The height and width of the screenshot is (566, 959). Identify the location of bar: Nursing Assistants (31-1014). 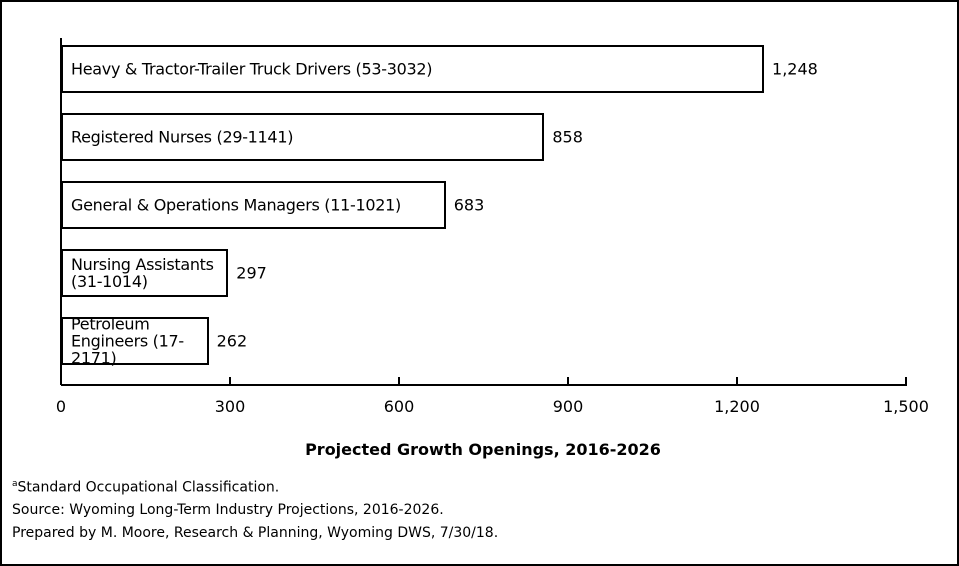
(145, 273).